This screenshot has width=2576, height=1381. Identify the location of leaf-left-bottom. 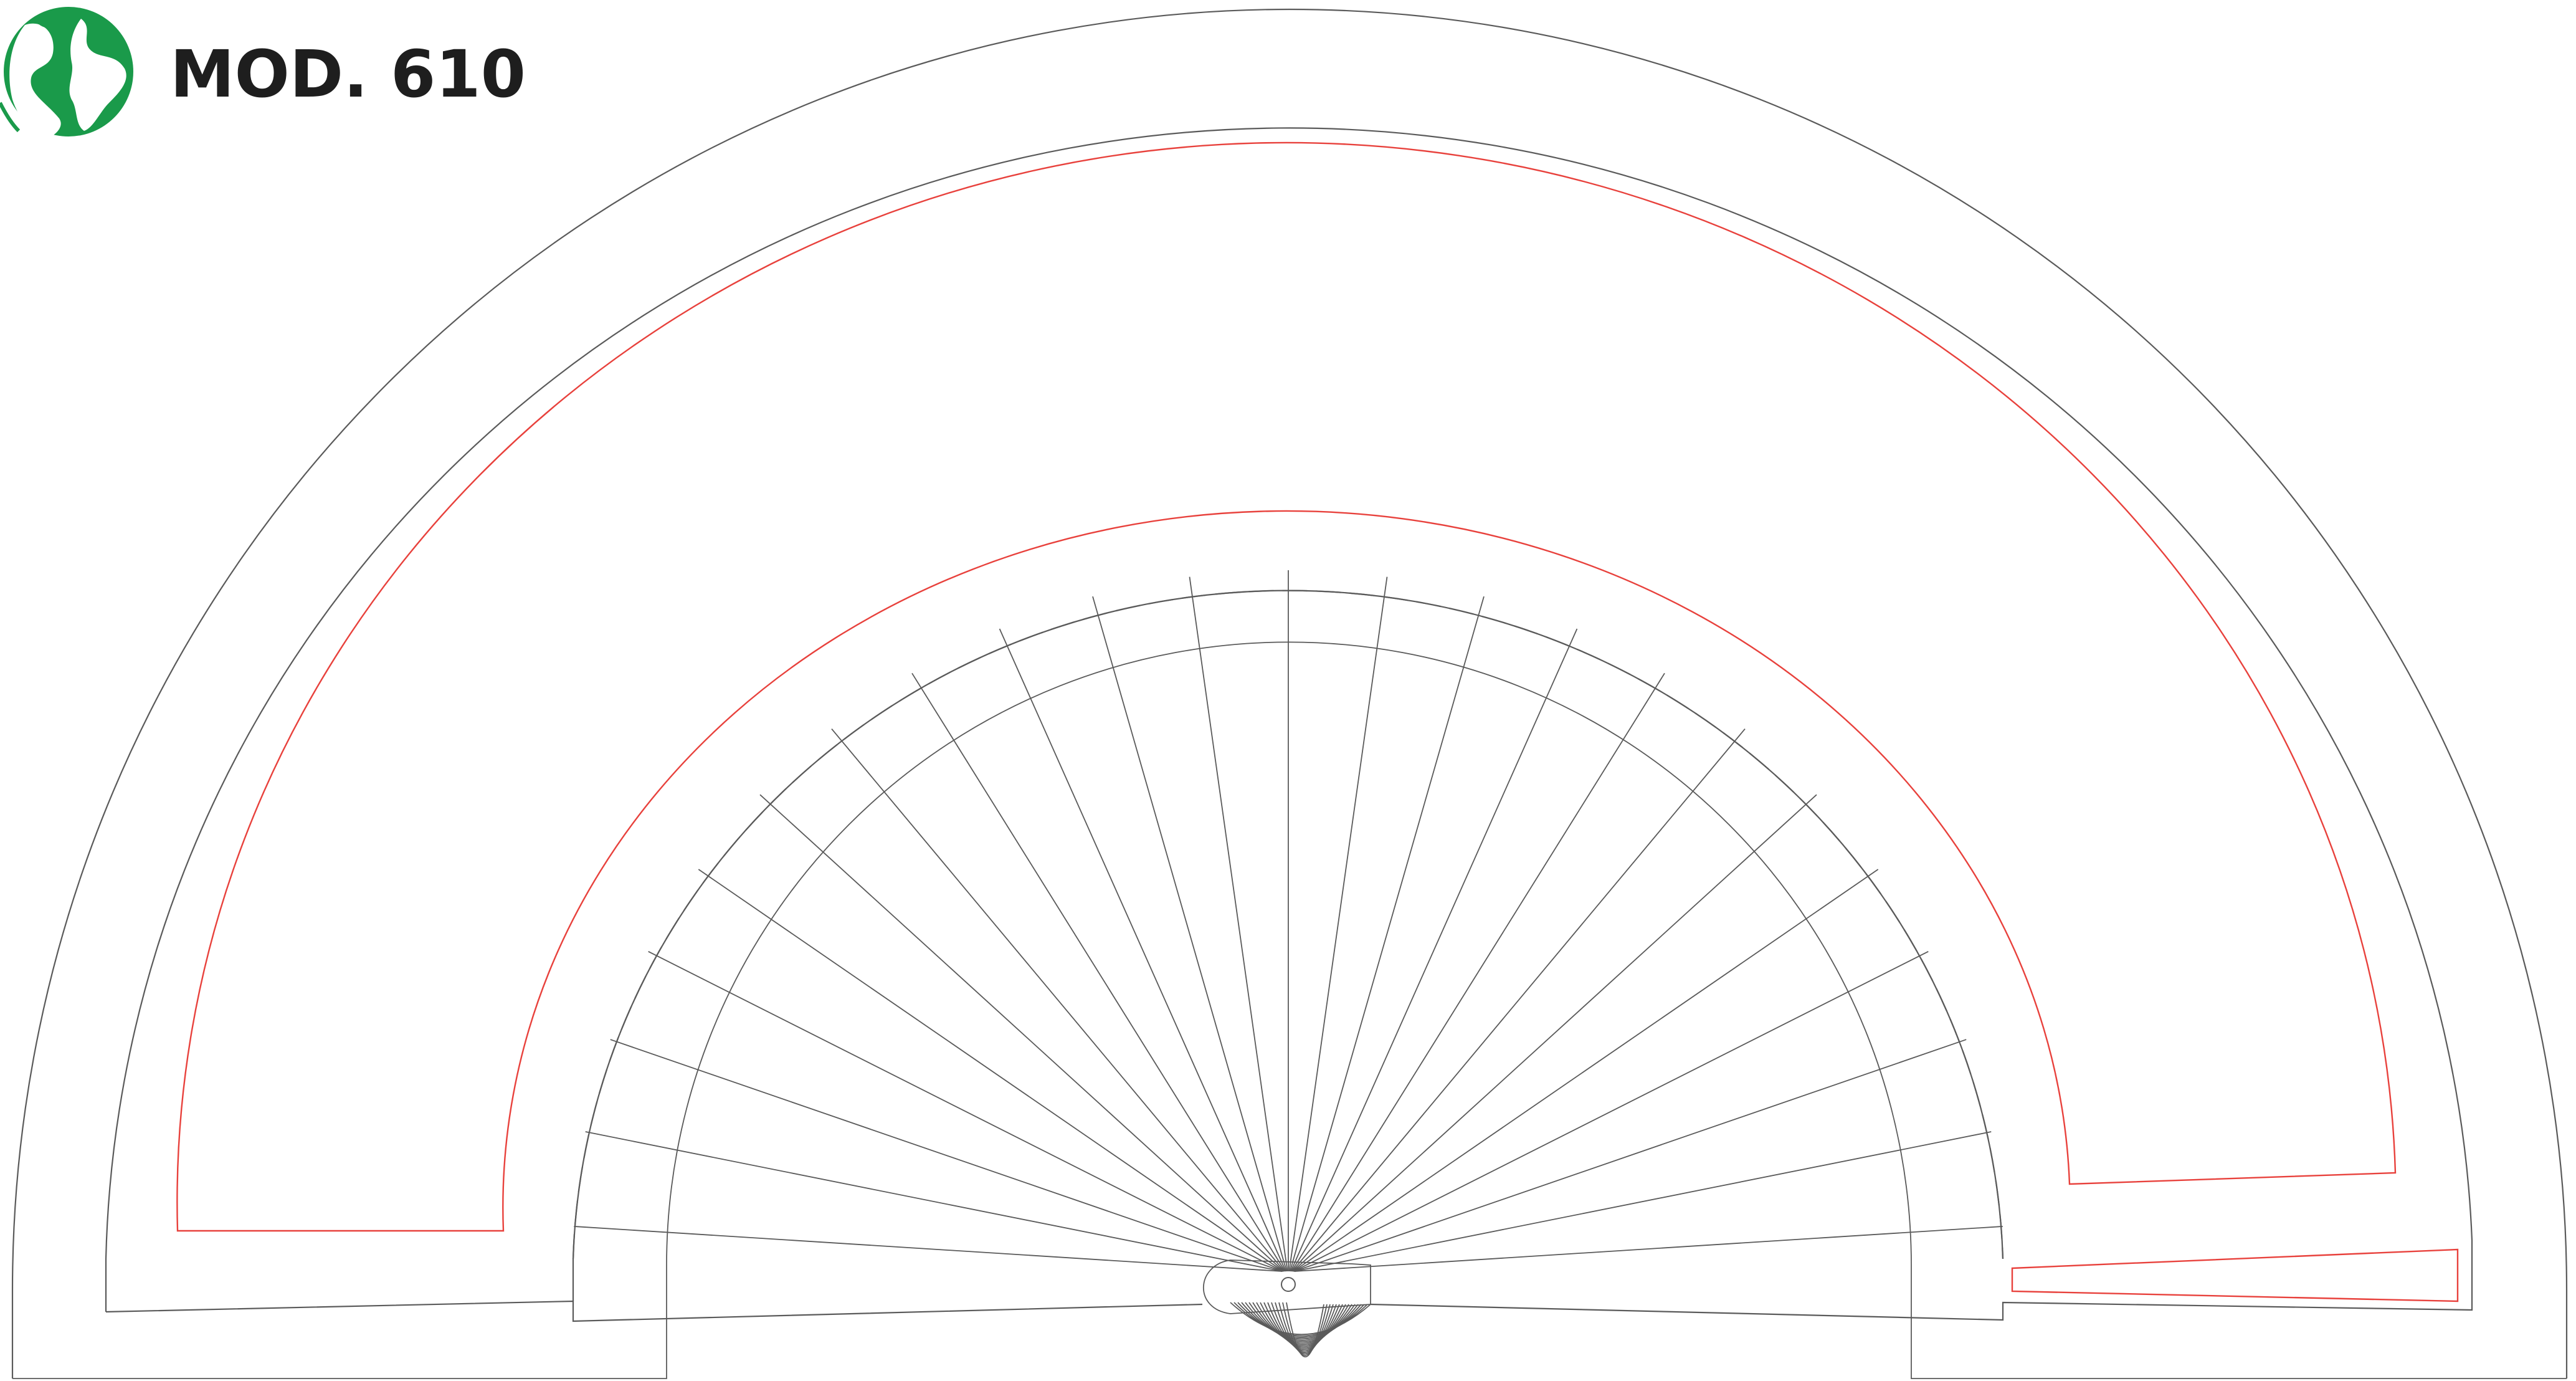
(654, 1311).